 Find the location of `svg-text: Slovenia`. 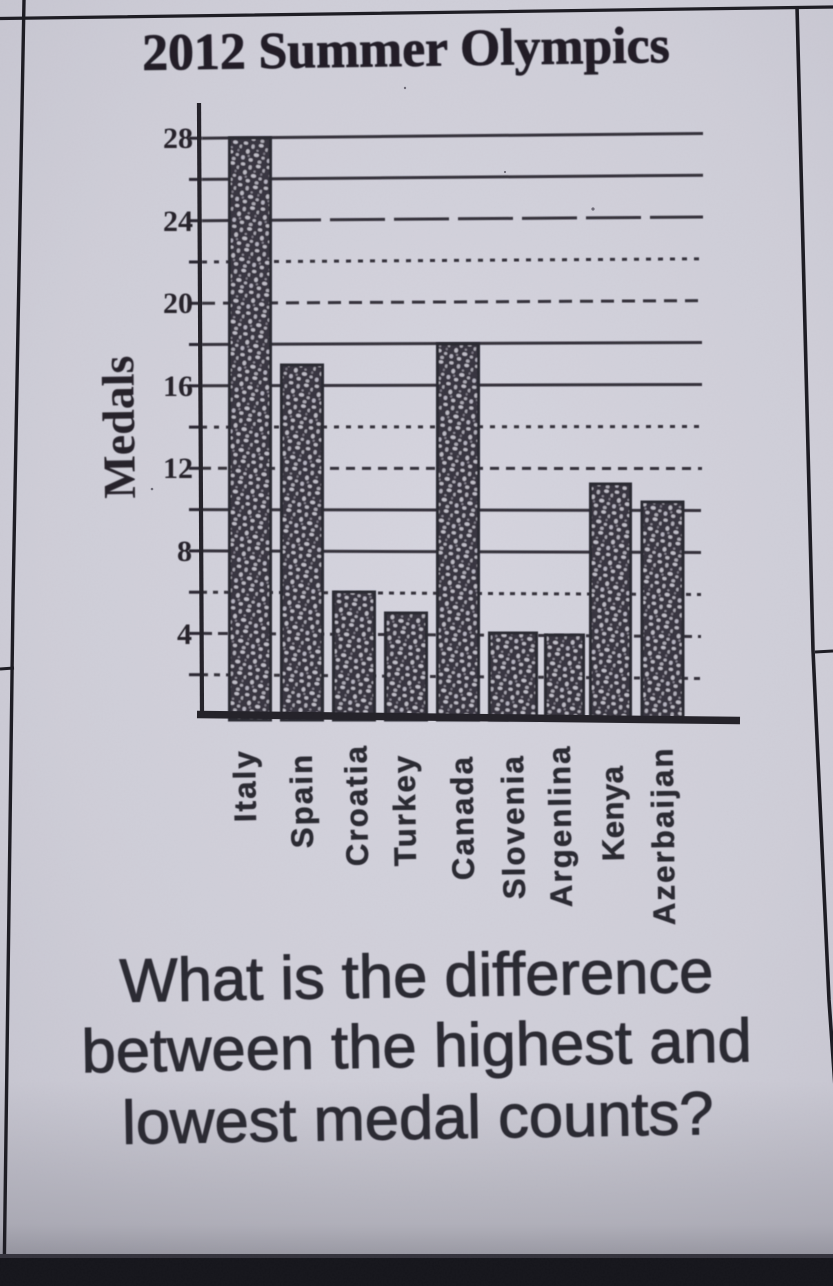

svg-text: Slovenia is located at coordinates (513, 827).